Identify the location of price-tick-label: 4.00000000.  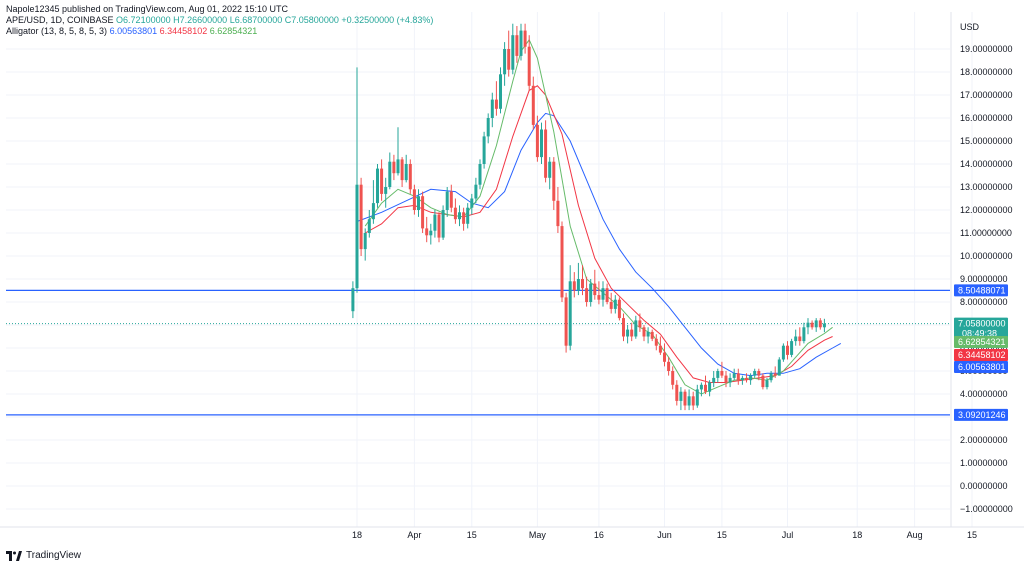
(984, 394).